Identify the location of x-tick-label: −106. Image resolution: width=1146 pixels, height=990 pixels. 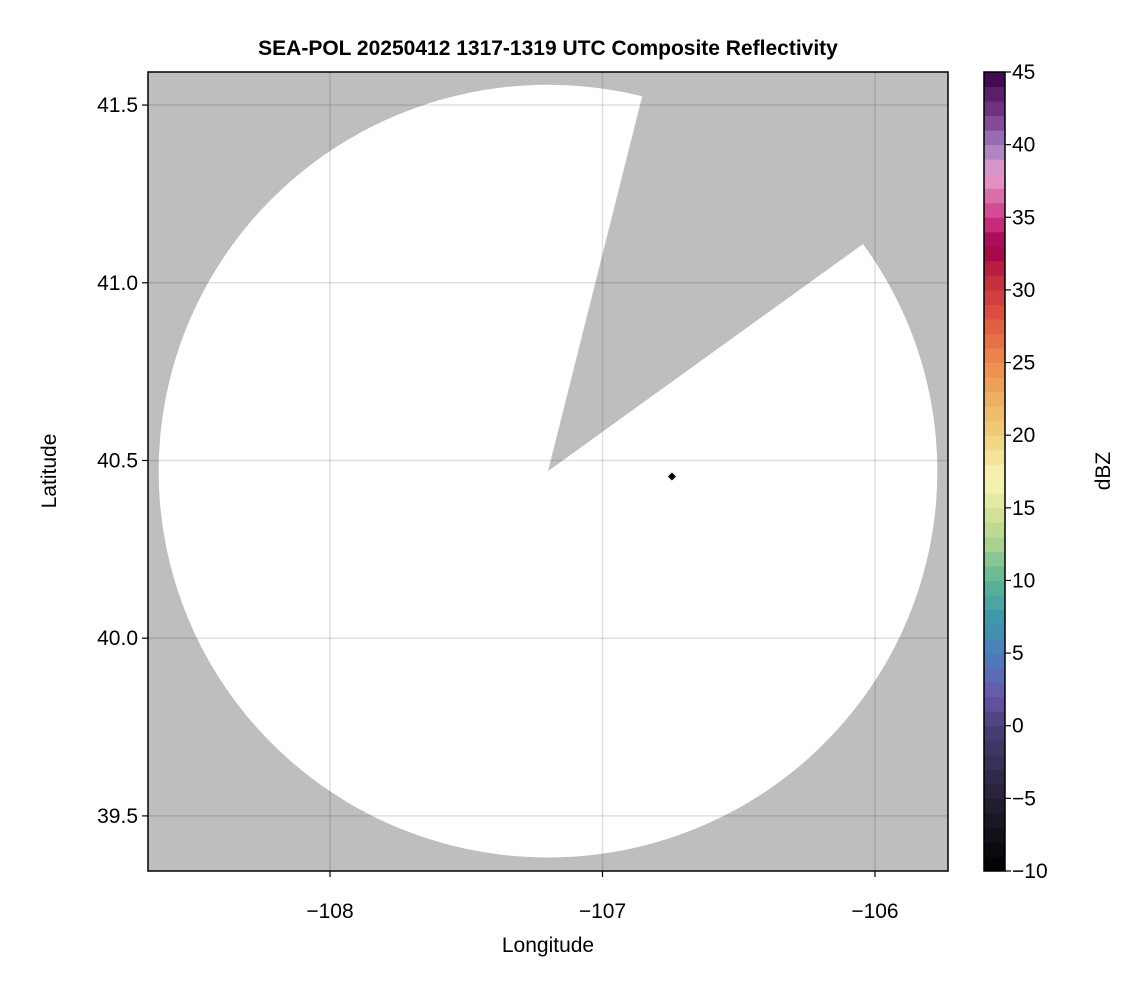
(874, 911).